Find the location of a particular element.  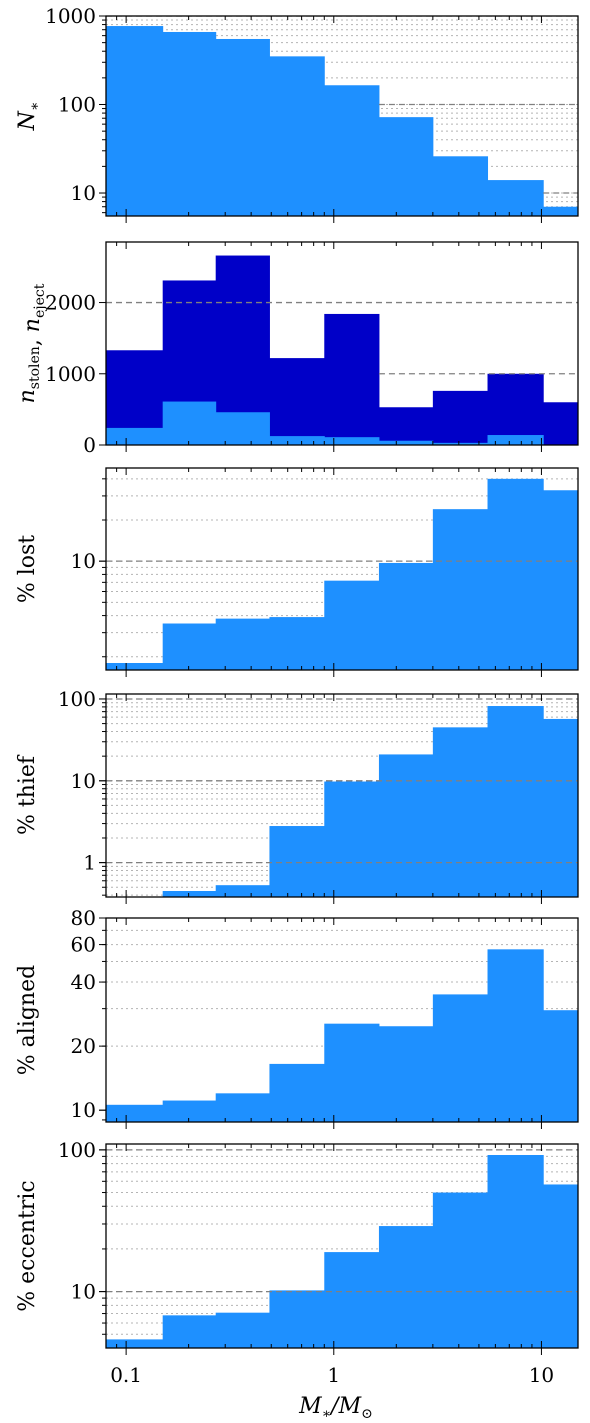

y-tick-label: 1 is located at coordinates (89, 863).